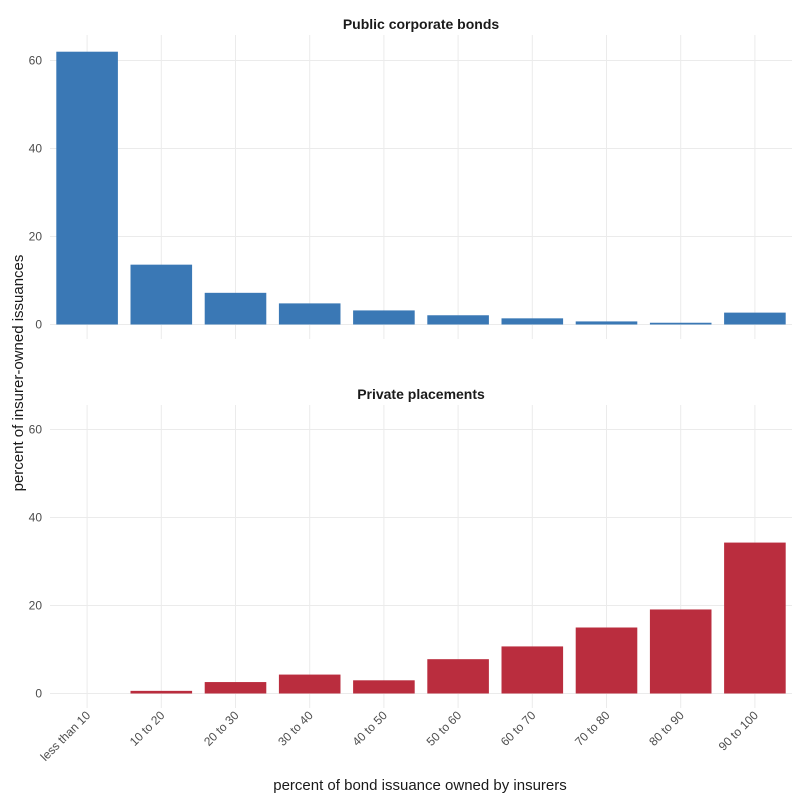 The height and width of the screenshot is (805, 800). I want to click on x-tick-label: 80 to 90, so click(666, 728).